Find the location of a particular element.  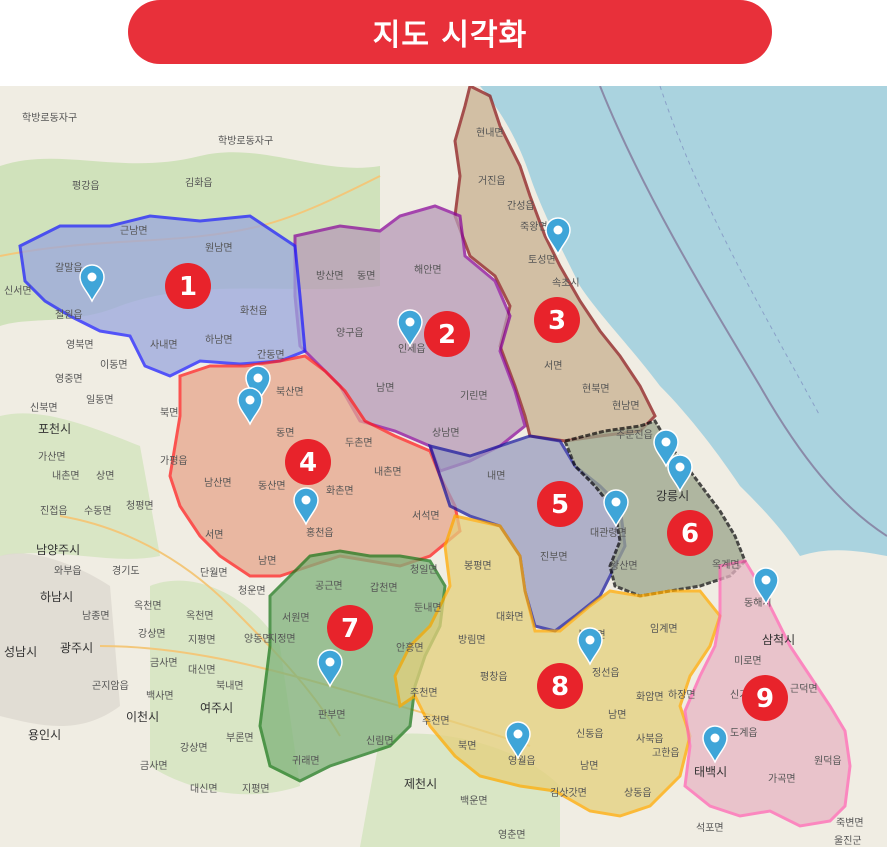

place-label: 신서면 is located at coordinates (18, 291).